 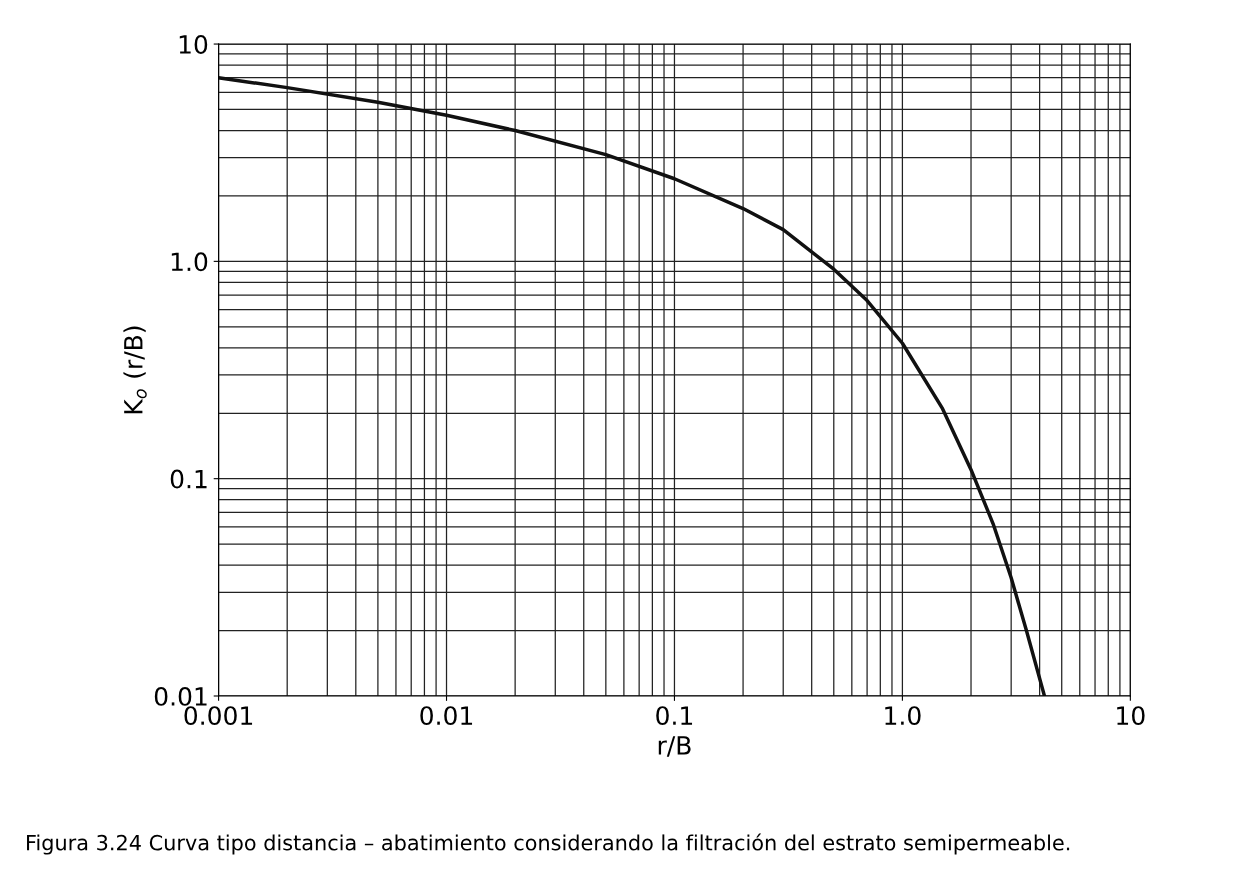 I want to click on x-tick-label: 0.001, so click(x=218, y=716).